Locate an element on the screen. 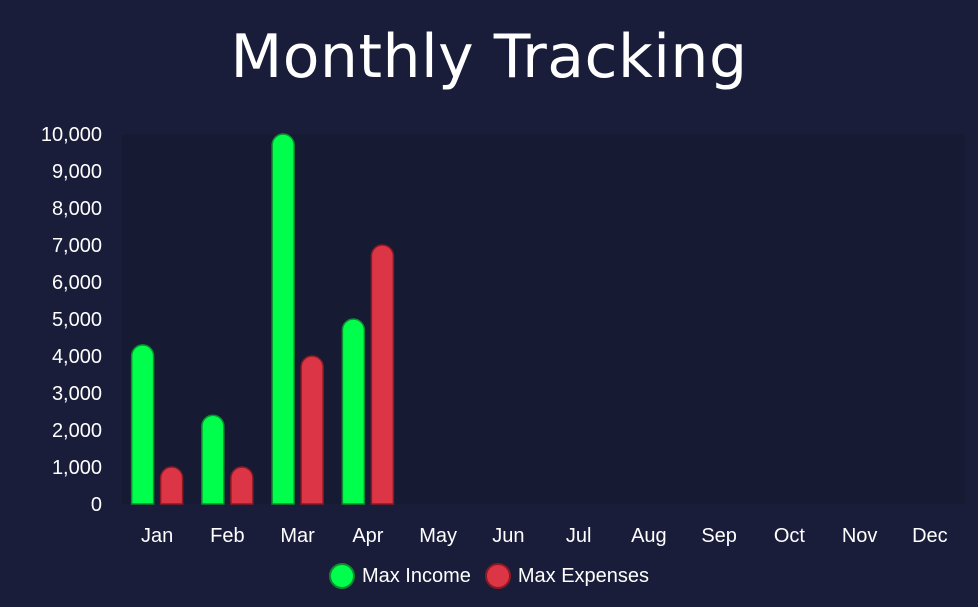 The height and width of the screenshot is (607, 978). expenses-bar-feb is located at coordinates (242, 485).